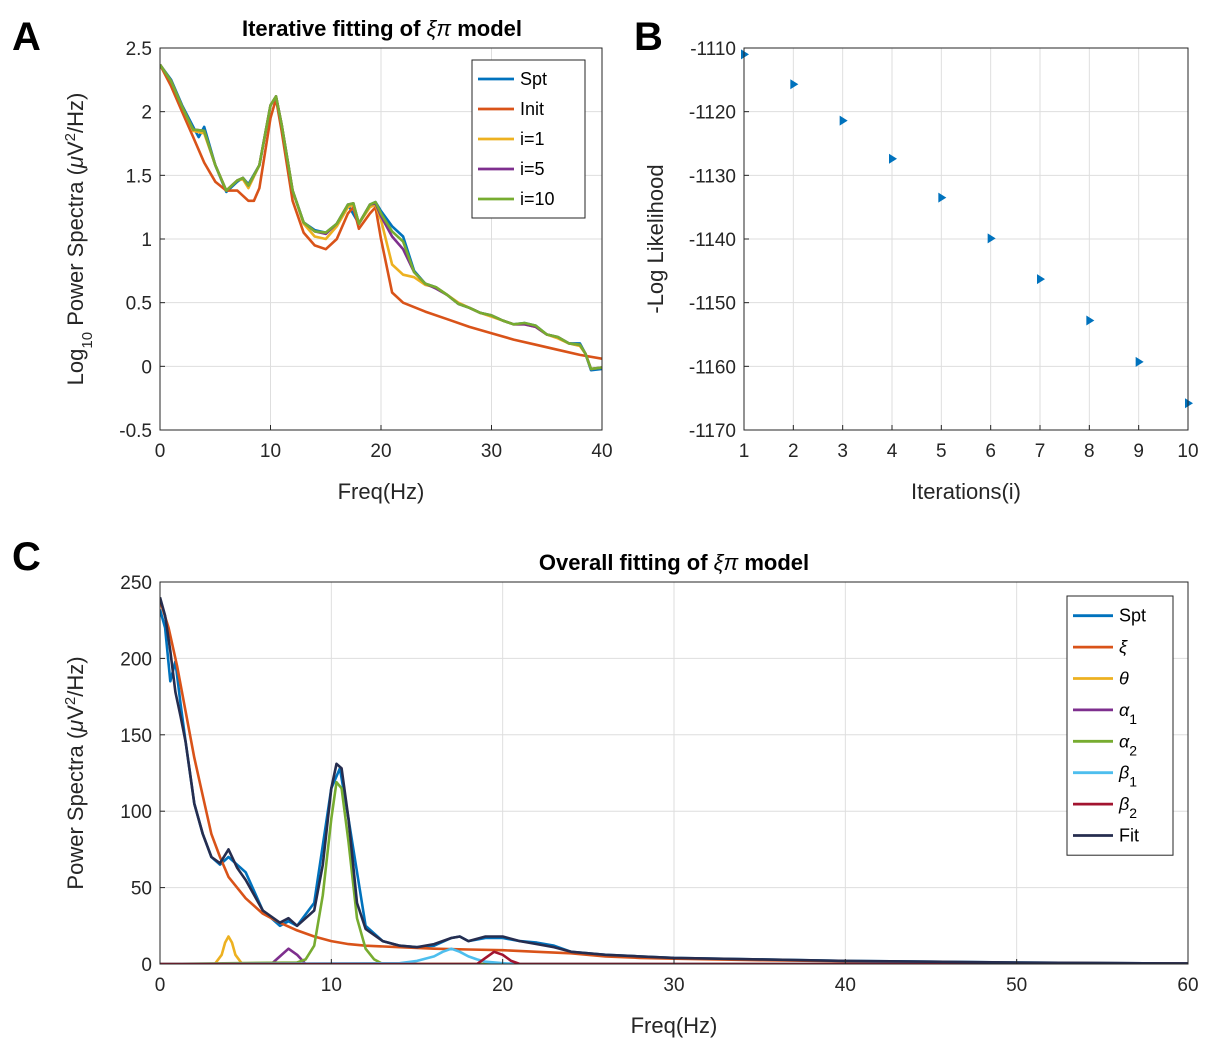 The height and width of the screenshot is (1045, 1216). I want to click on panel-b-xtick-label: 3, so click(842, 451).